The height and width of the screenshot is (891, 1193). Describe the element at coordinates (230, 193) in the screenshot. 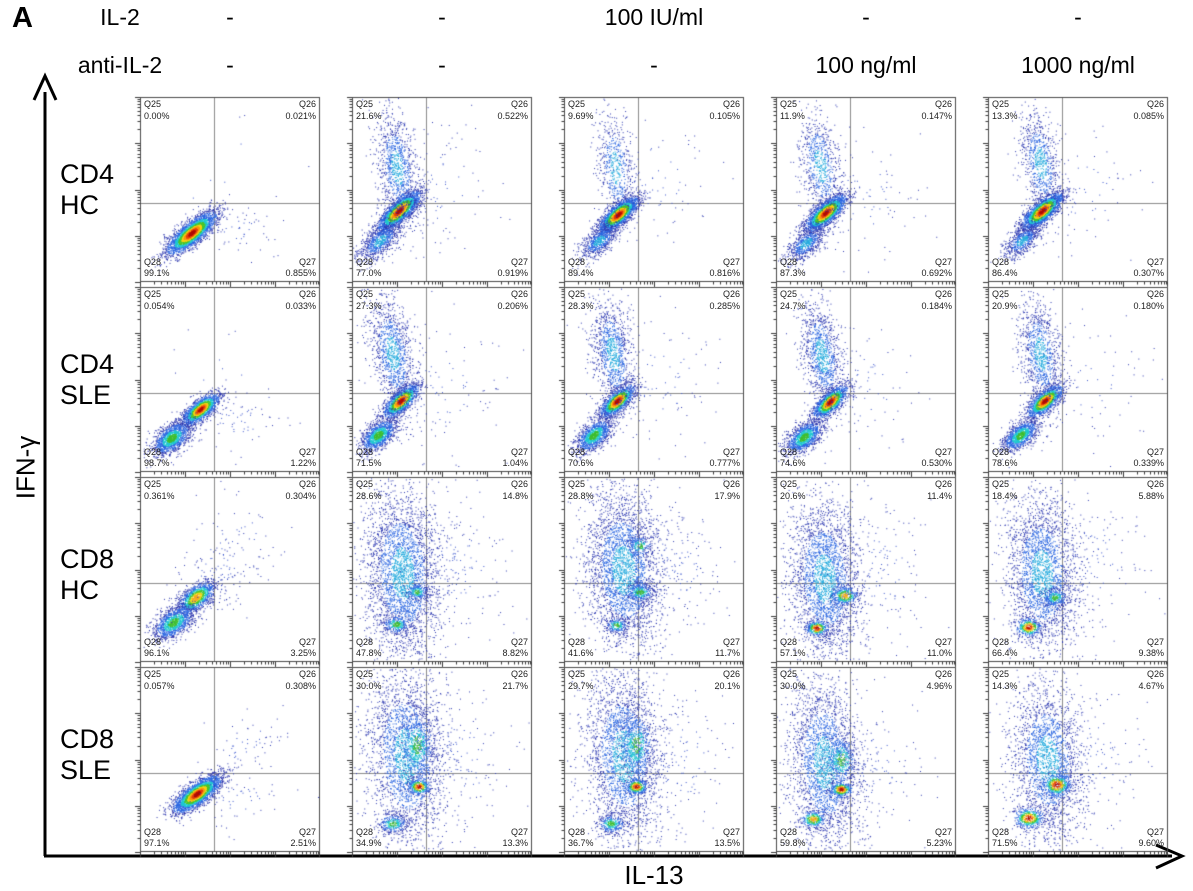

I see `flow-plot-cd4-hc-col1: Q25 0.00% Q26 0.021% Q28 99.1% Q27 0.855%` at that location.